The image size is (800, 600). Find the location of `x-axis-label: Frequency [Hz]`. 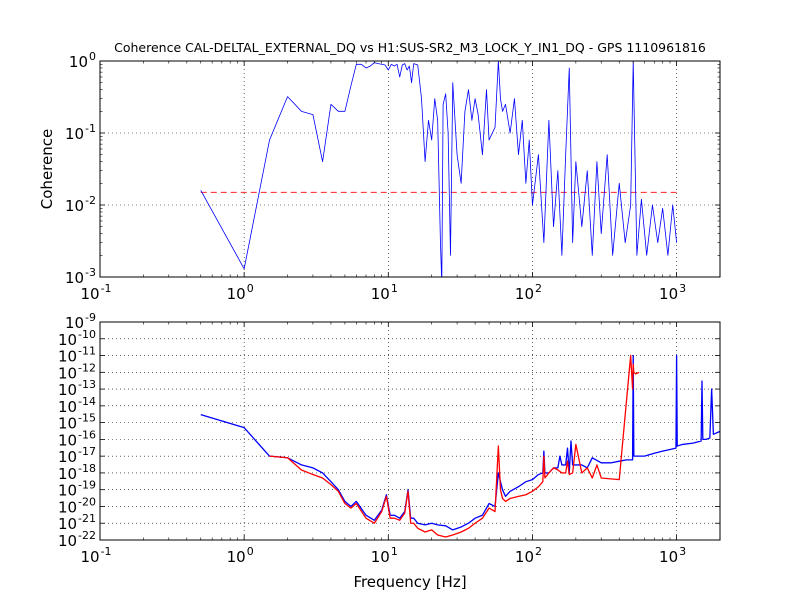

x-axis-label: Frequency [Hz] is located at coordinates (409, 582).